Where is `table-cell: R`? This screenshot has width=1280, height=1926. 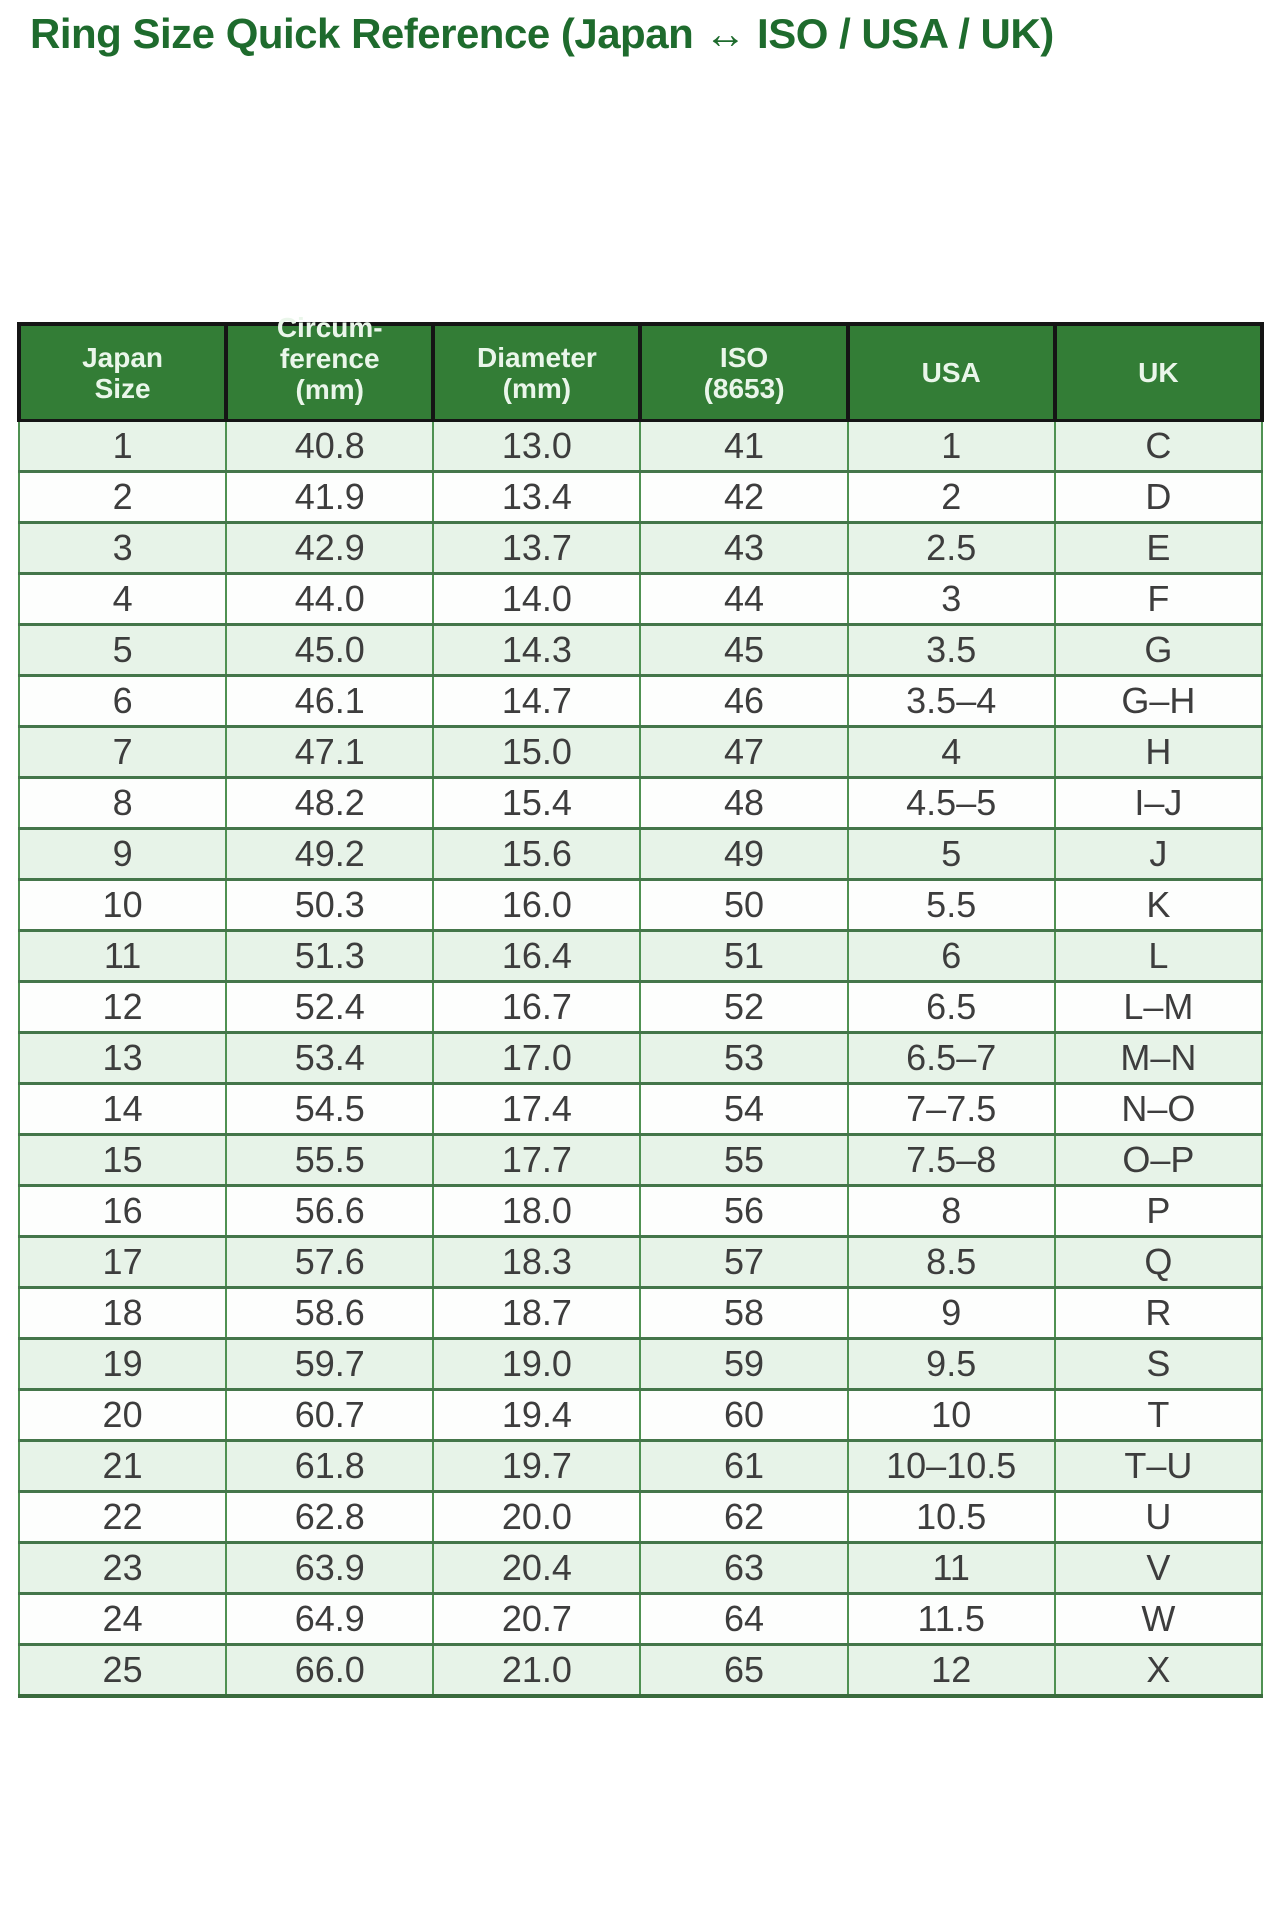
table-cell: R is located at coordinates (1158, 1313).